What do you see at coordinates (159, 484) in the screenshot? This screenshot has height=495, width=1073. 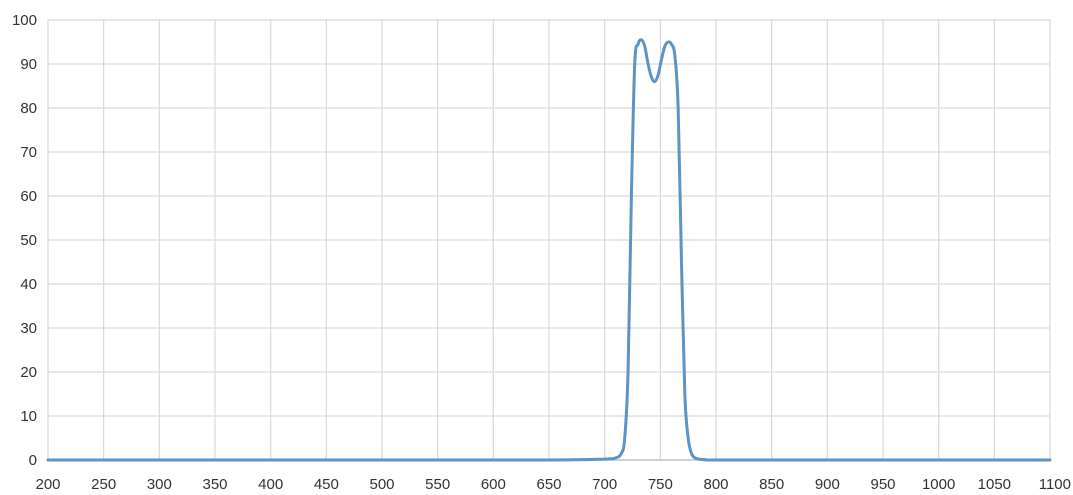 I see `x-tick-label: 300` at bounding box center [159, 484].